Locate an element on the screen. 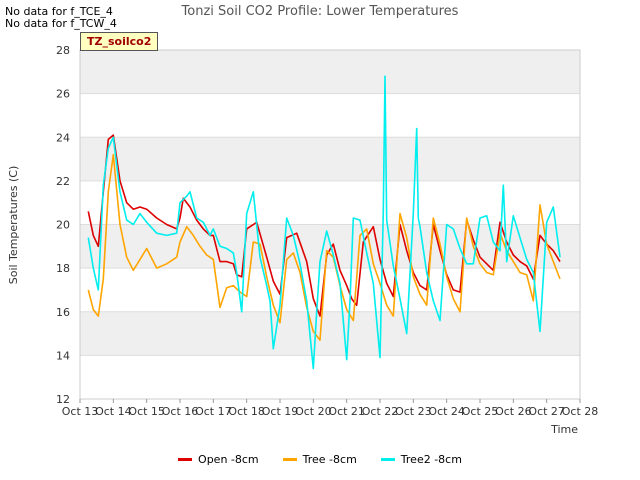 This screenshot has height=480, width=640. no-data-note-1: No data for f_TCE_4 is located at coordinates (59, 11).